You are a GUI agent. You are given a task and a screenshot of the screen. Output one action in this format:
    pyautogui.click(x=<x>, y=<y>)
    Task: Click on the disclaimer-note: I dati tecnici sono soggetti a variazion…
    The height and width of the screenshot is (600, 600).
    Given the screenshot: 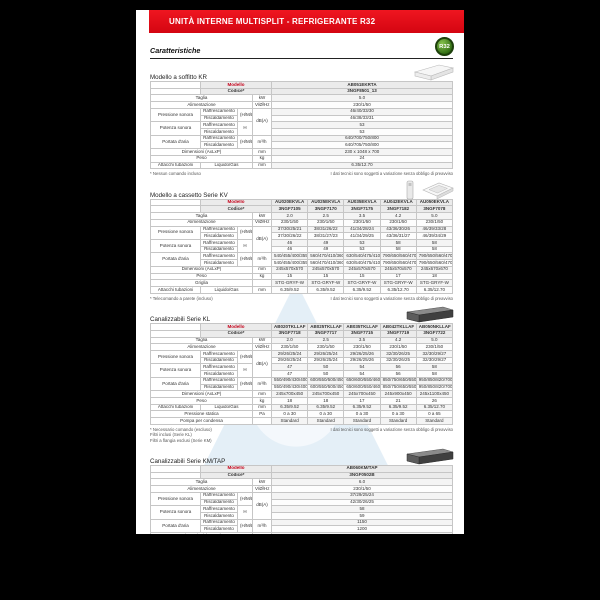 What is the action you would take?
    pyautogui.click(x=391, y=298)
    